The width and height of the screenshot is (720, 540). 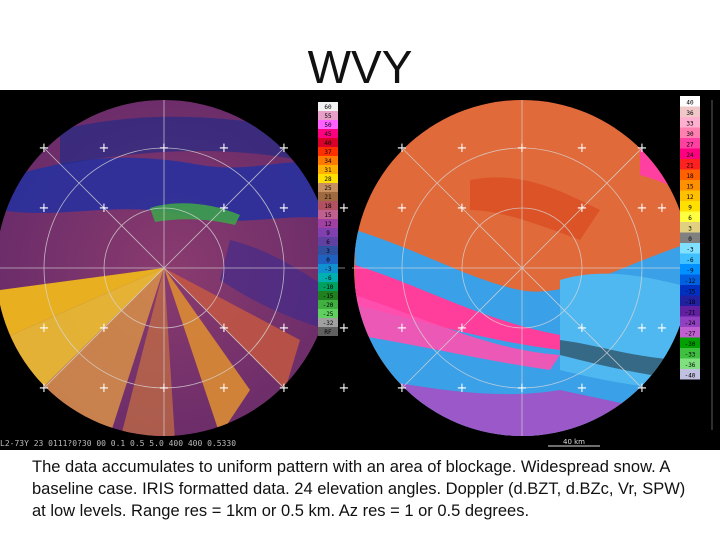 I want to click on velocity-scale-label: -15, so click(x=690, y=292).